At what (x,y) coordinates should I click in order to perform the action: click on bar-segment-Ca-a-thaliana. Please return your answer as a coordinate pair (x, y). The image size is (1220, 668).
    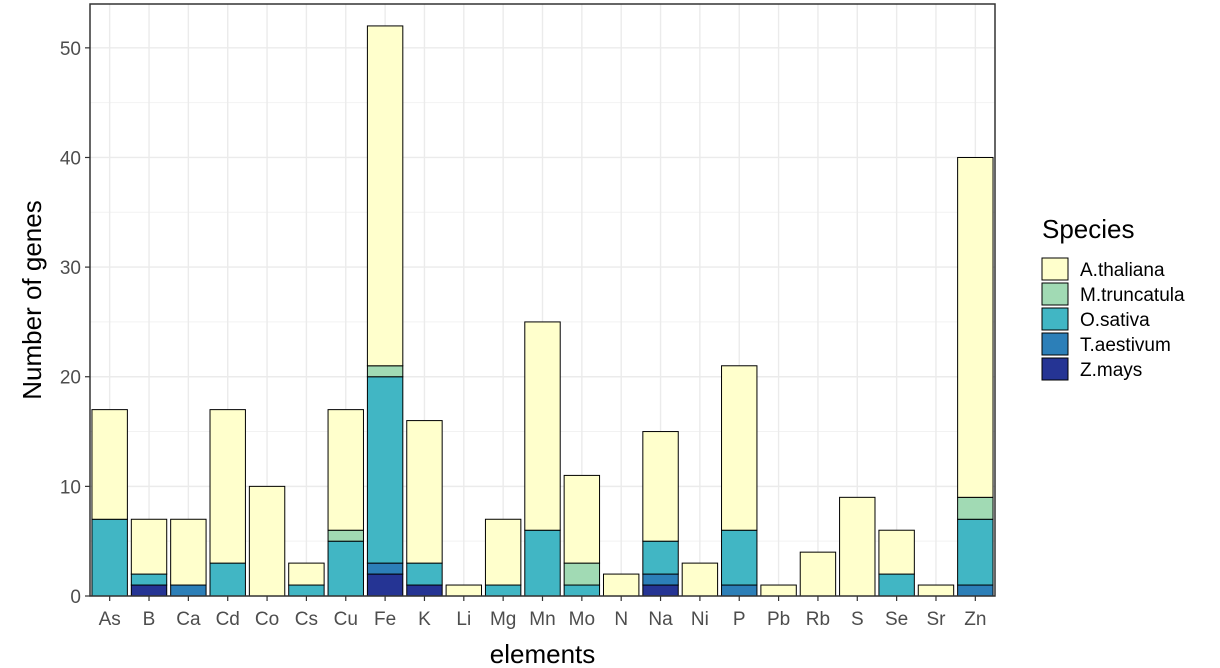
    Looking at the image, I should click on (188, 552).